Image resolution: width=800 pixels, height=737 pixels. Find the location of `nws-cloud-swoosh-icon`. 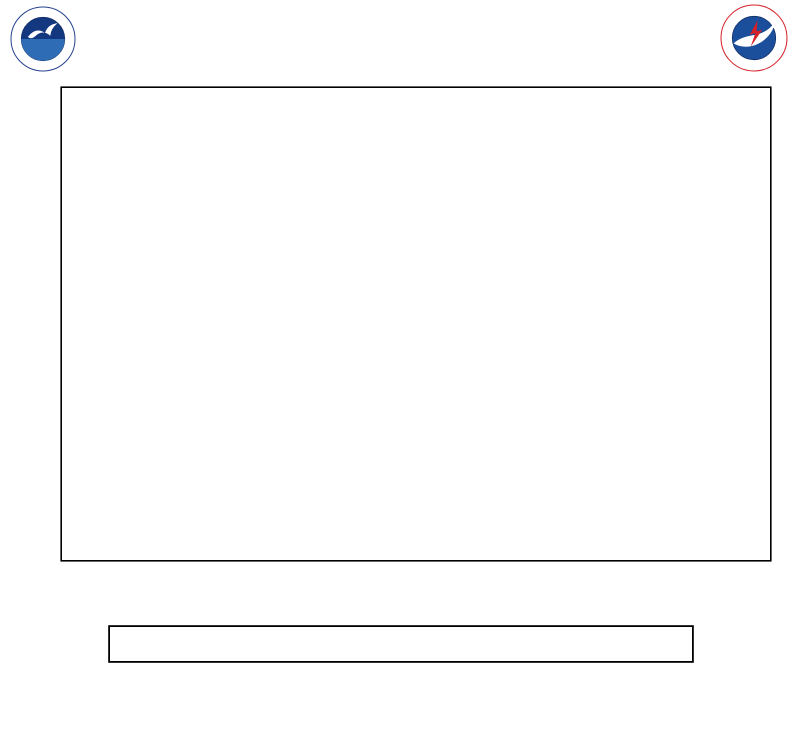

nws-cloud-swoosh-icon is located at coordinates (754, 34).